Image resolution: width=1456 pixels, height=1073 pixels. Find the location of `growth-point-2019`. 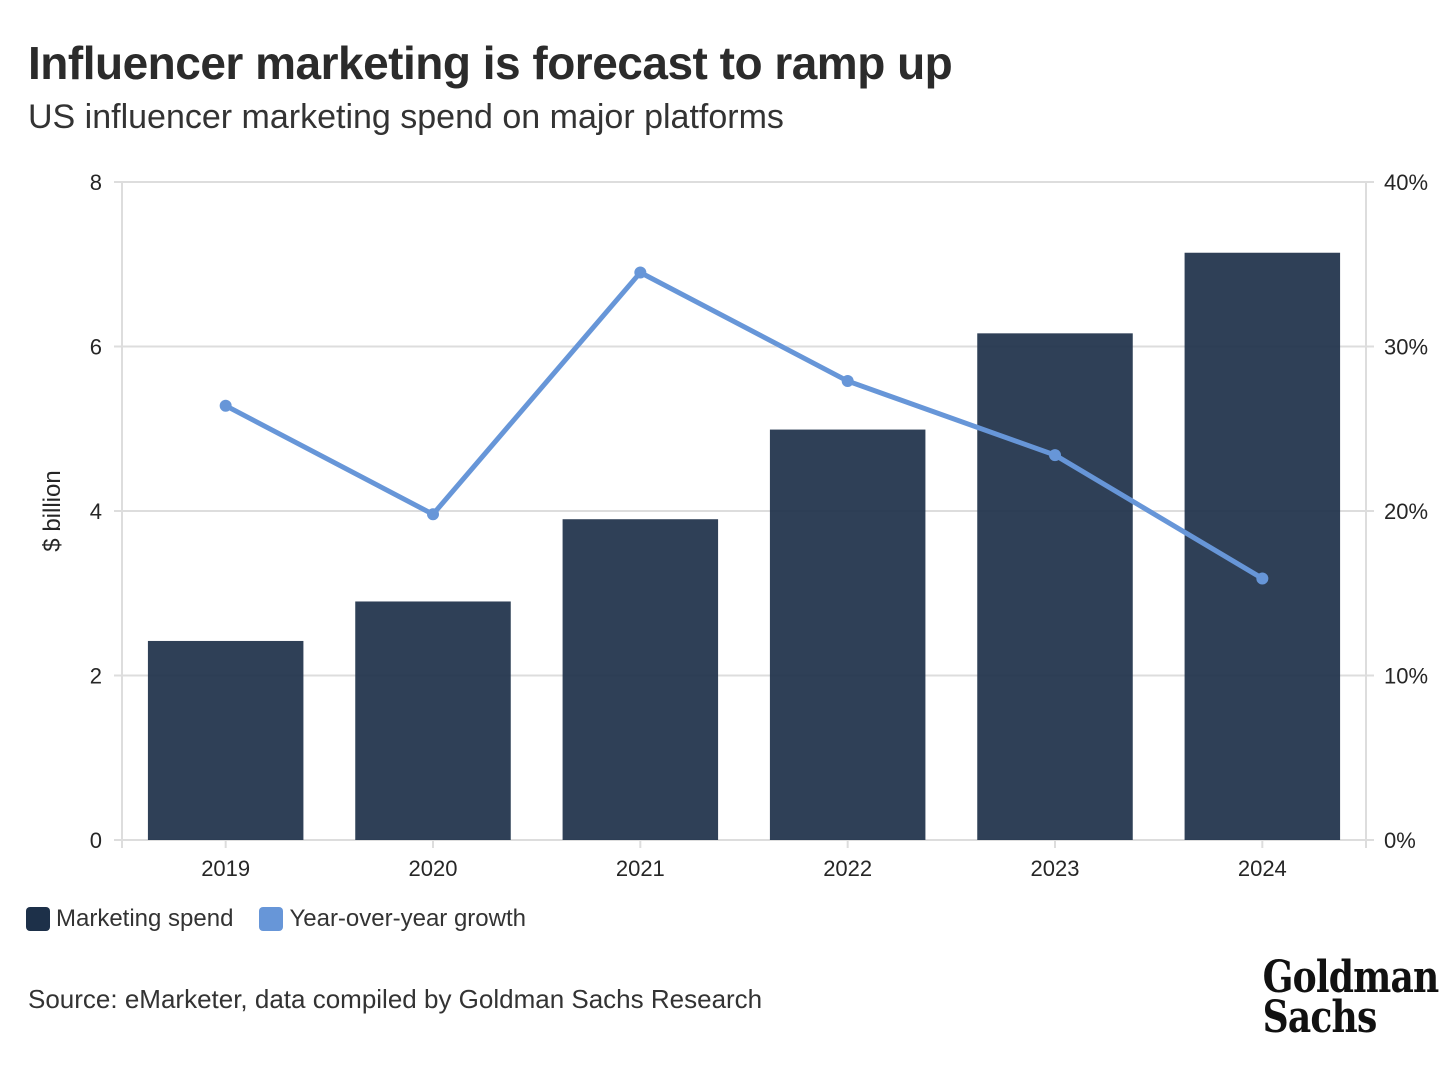

growth-point-2019 is located at coordinates (225, 405).